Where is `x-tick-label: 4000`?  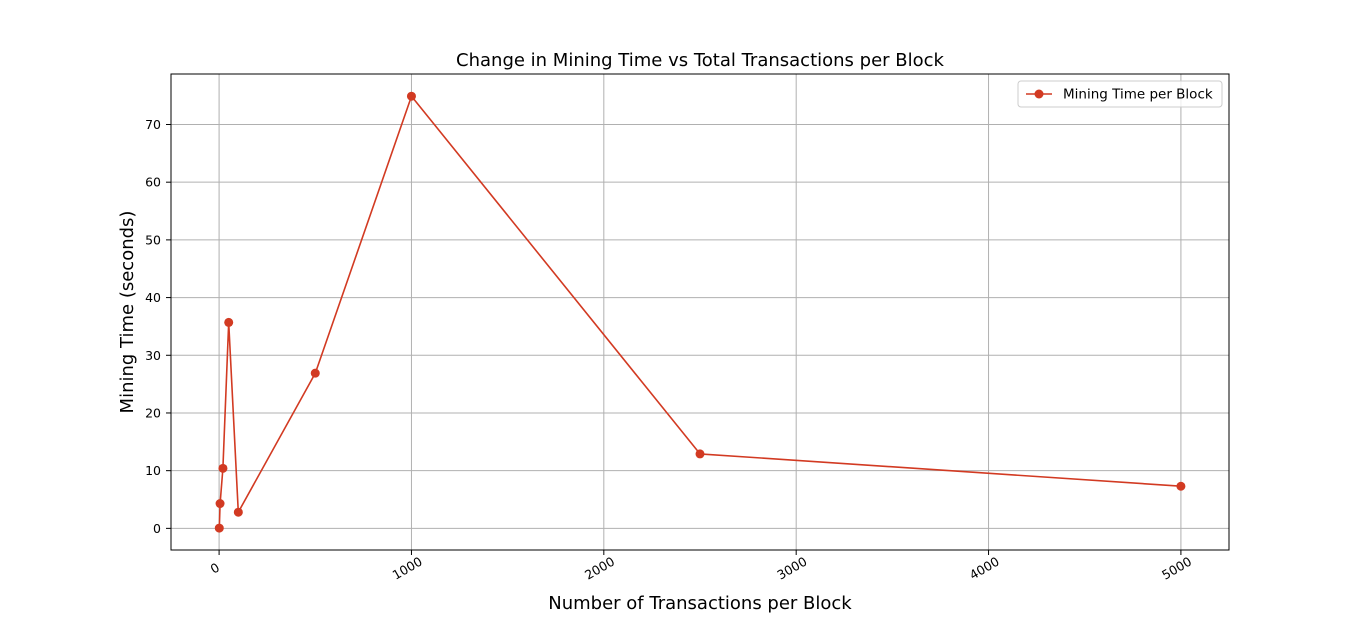 x-tick-label: 4000 is located at coordinates (984, 568).